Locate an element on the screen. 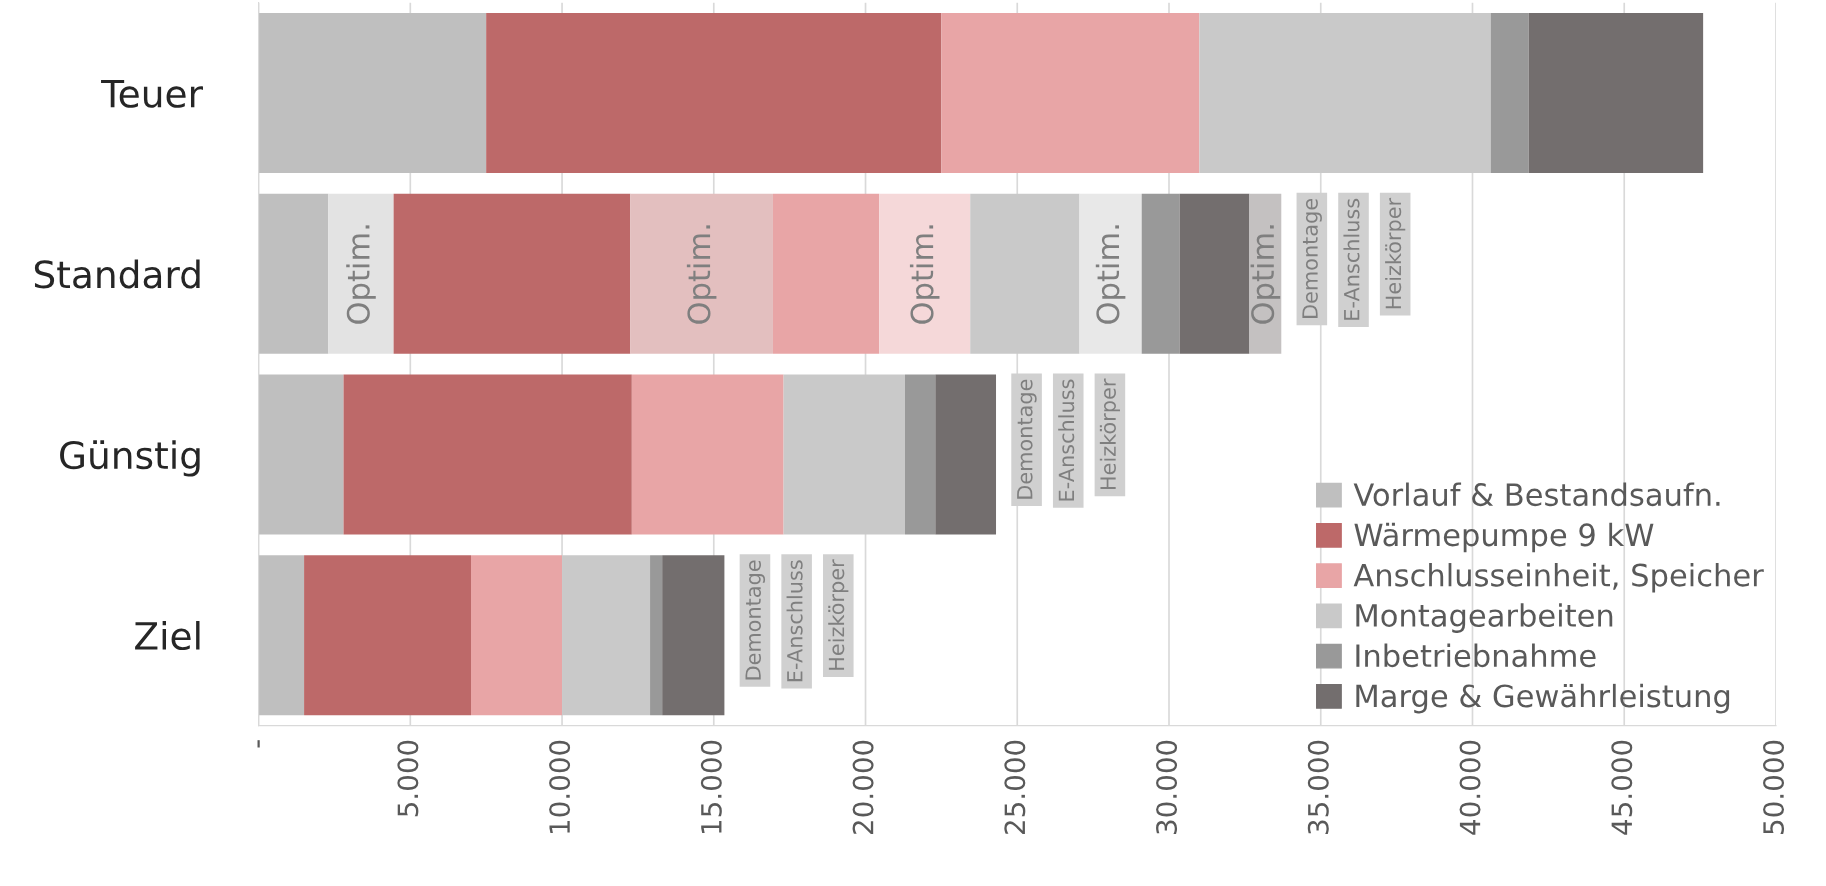 The height and width of the screenshot is (886, 1826). x-tick-label: 10.000 is located at coordinates (560, 786).